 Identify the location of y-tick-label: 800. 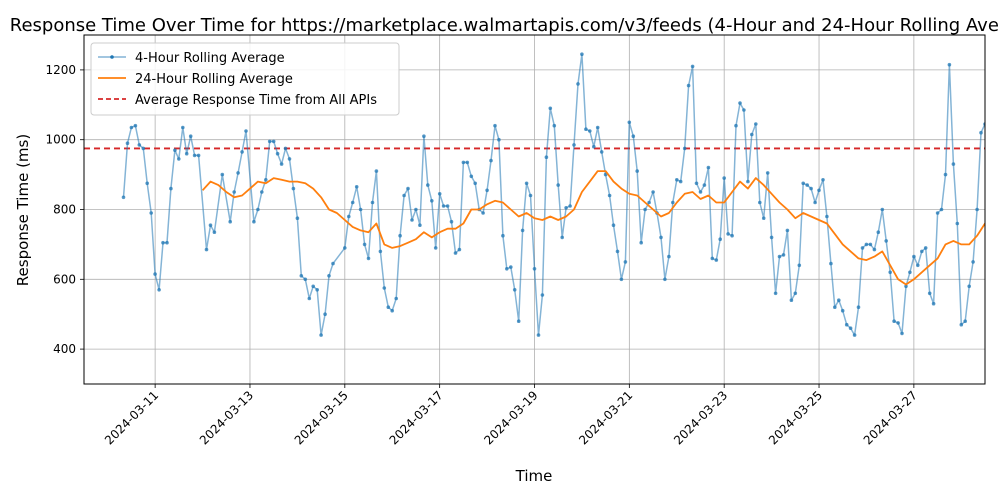
(64, 210).